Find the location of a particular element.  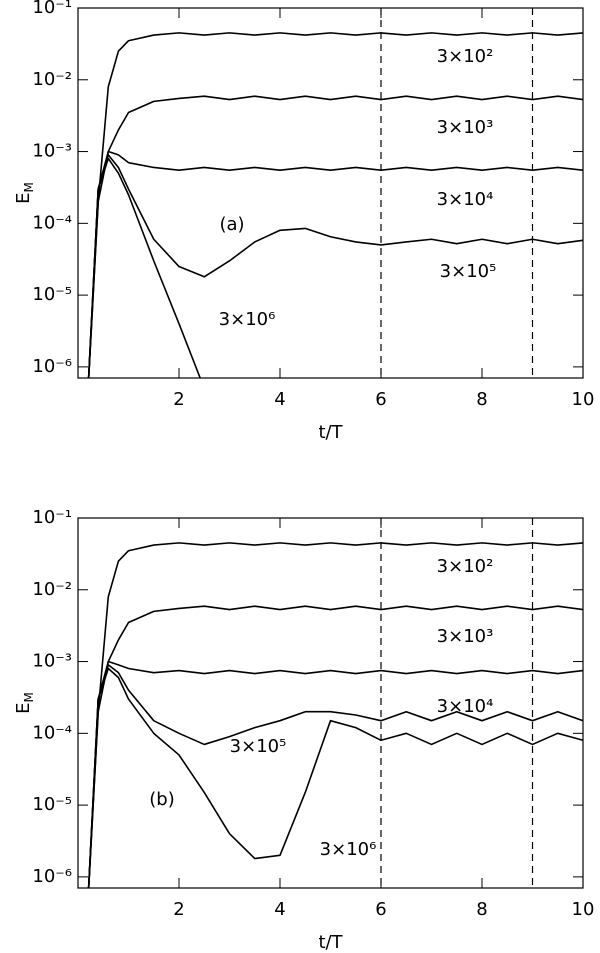

panel-label: (a) is located at coordinates (231, 224).